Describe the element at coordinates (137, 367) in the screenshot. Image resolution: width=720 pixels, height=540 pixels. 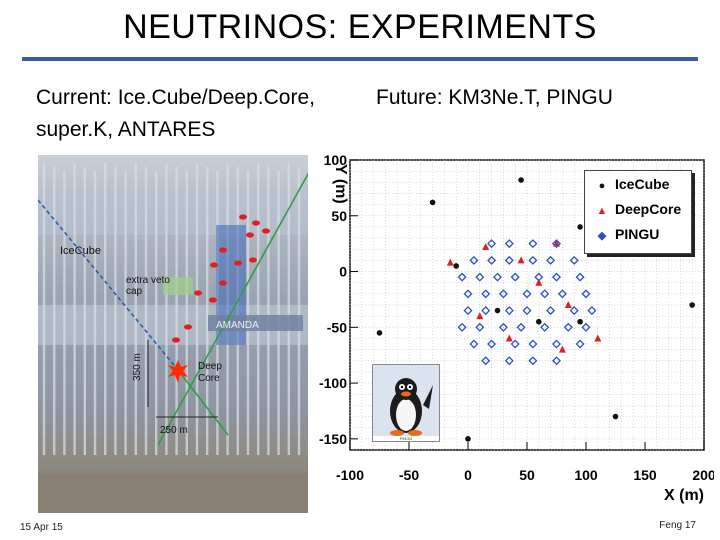
I see `label-height: 350 m` at that location.